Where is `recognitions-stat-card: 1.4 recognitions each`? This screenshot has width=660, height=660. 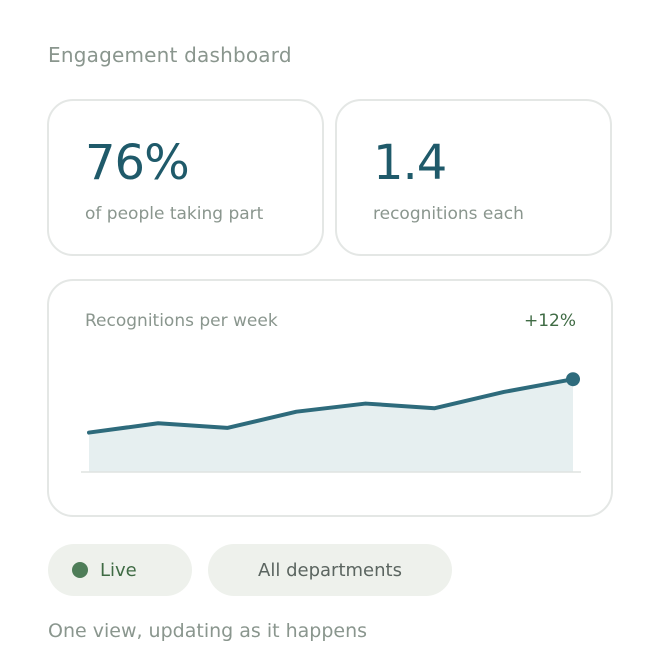
recognitions-stat-card: 1.4 recognitions each is located at coordinates (473, 177).